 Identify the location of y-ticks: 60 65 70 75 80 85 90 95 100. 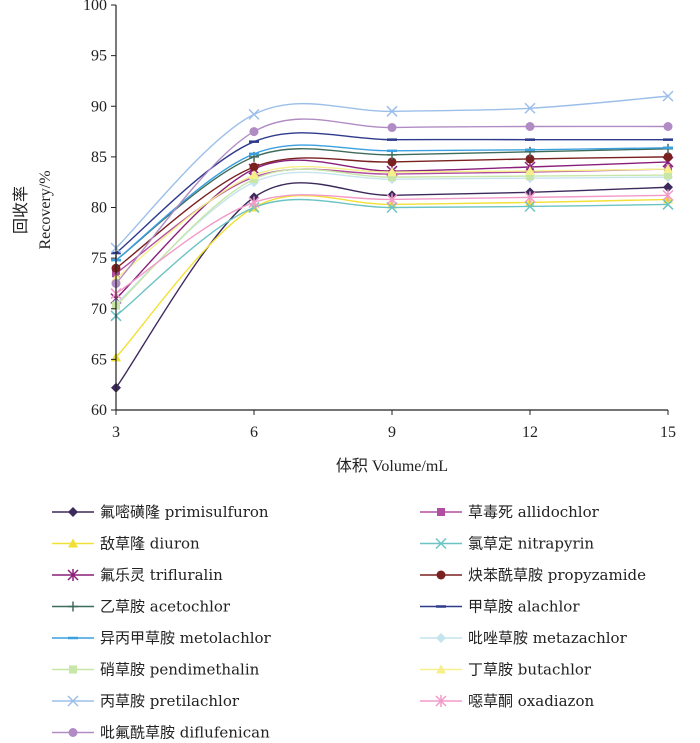
(99, 209).